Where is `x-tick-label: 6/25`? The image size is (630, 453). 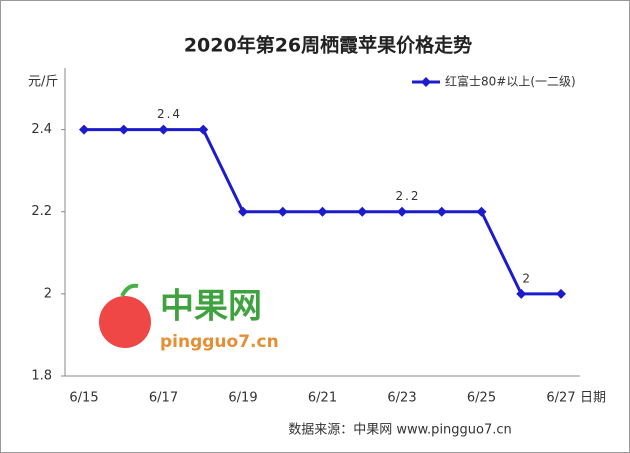 x-tick-label: 6/25 is located at coordinates (481, 398).